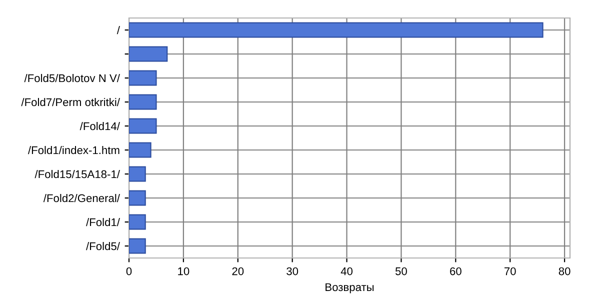  What do you see at coordinates (184, 271) in the screenshot?
I see `x-tick-label: 10` at bounding box center [184, 271].